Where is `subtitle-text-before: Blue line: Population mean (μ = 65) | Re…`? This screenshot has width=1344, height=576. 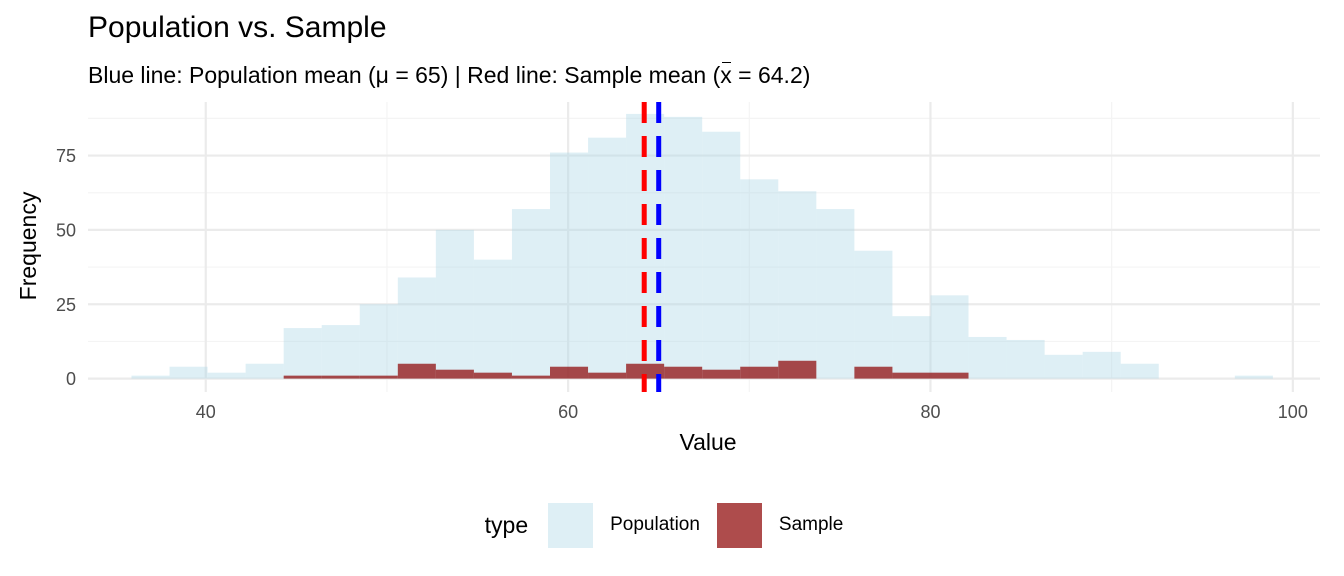
subtitle-text-before: Blue line: Population mean (μ = 65) | Re… is located at coordinates (404, 75).